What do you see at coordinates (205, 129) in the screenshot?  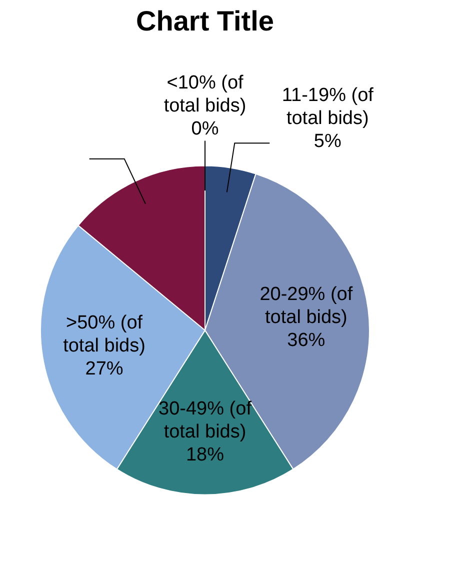 I see `text: 0%` at bounding box center [205, 129].